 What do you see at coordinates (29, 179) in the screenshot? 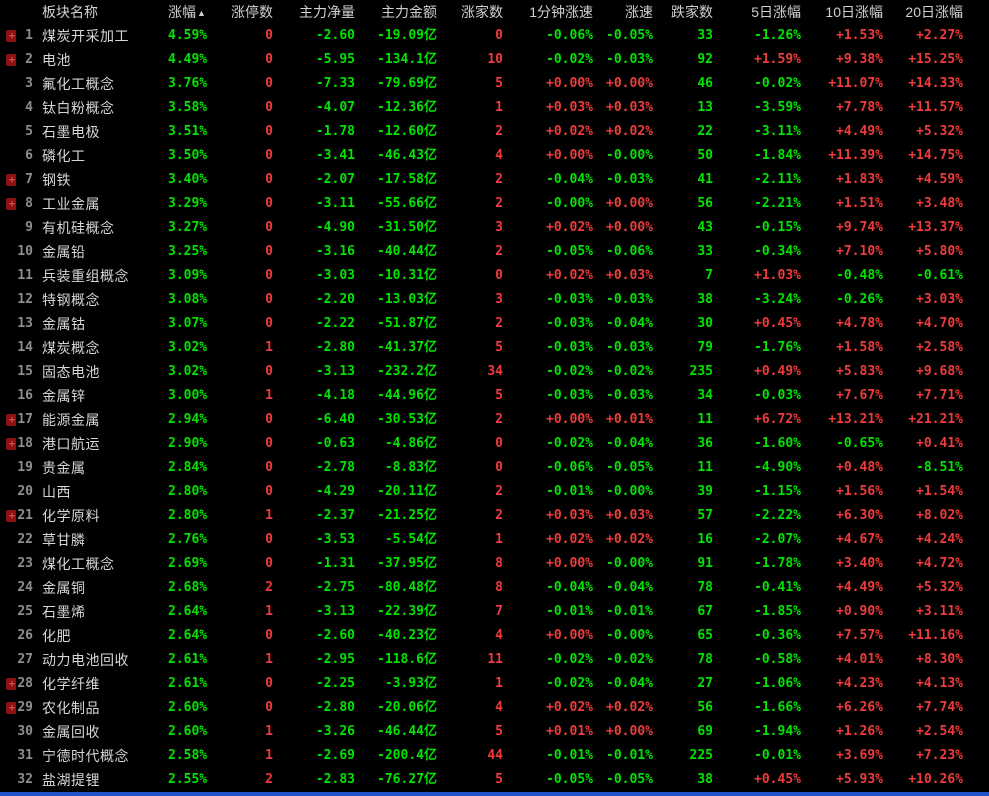
I see `cell-idx: 7` at bounding box center [29, 179].